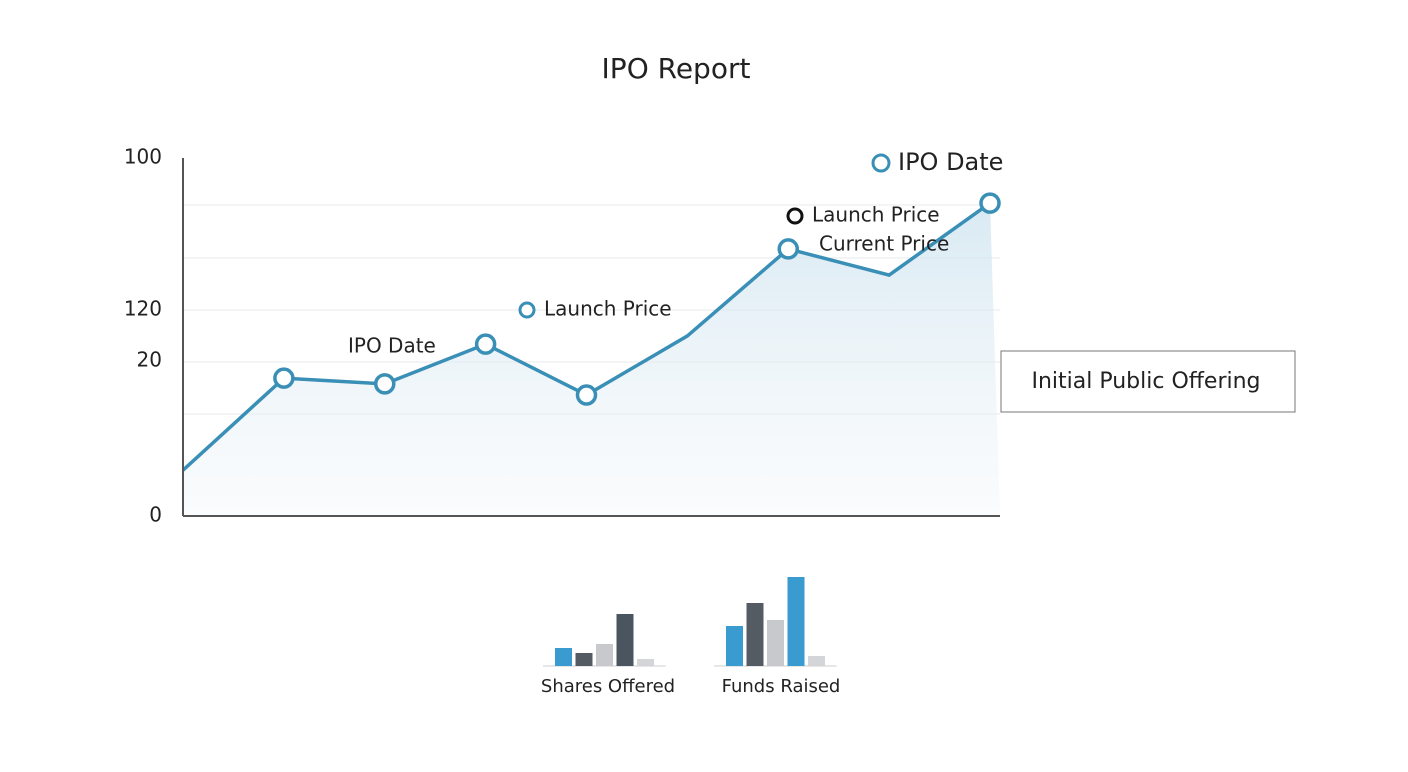 This screenshot has width=1408, height=772. I want to click on y-tick-label: 100, so click(143, 157).